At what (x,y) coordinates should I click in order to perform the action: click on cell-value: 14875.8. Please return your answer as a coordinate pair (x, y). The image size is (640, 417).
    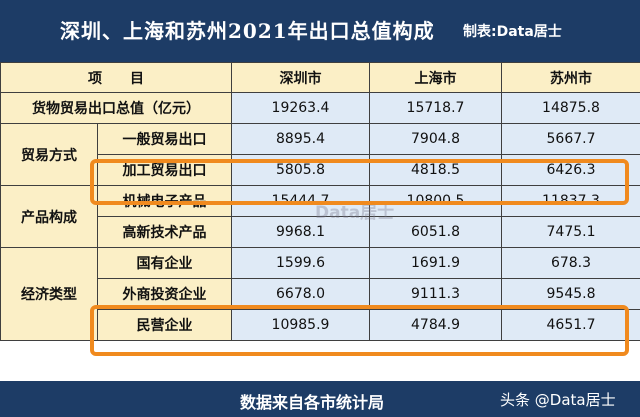
    Looking at the image, I should click on (570, 108).